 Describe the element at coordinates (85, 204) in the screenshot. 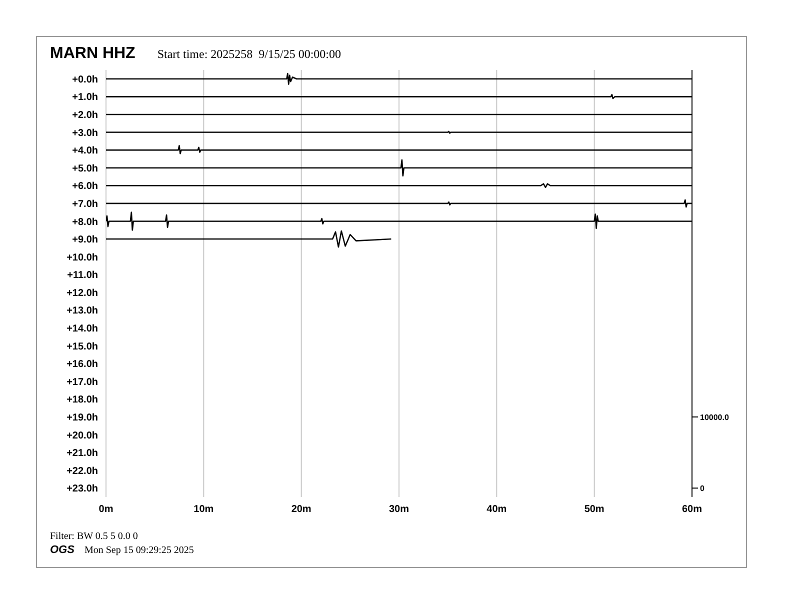

I see `y-tick-label: +7.0h` at that location.